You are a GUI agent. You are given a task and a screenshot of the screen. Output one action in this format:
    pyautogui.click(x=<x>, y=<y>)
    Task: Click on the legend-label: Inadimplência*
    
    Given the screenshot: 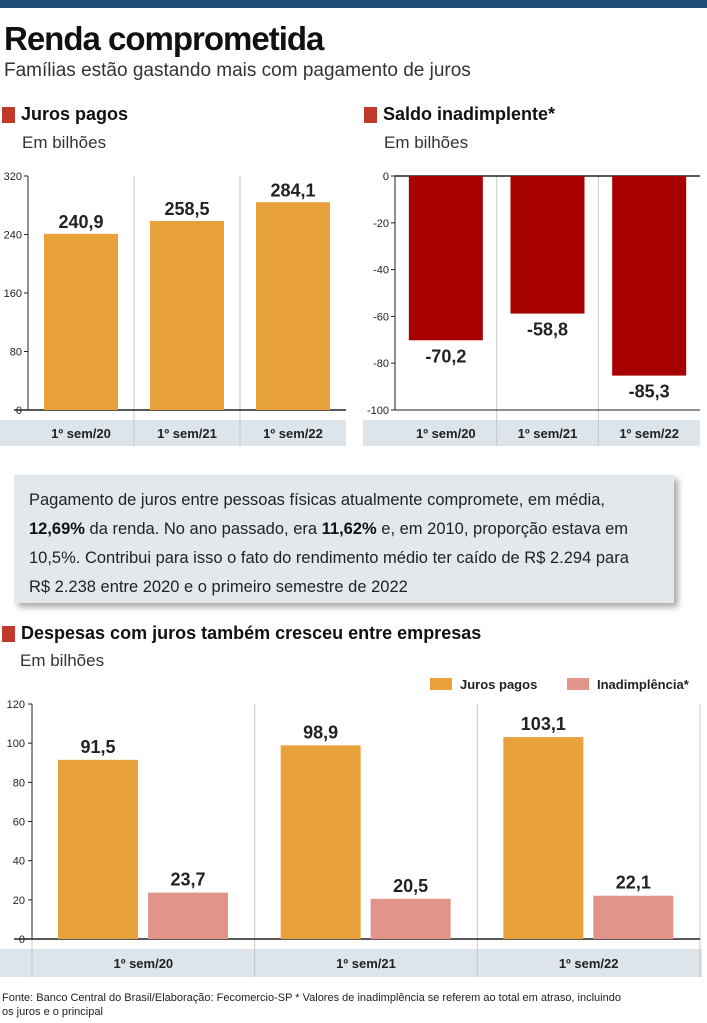 What is the action you would take?
    pyautogui.click(x=643, y=684)
    